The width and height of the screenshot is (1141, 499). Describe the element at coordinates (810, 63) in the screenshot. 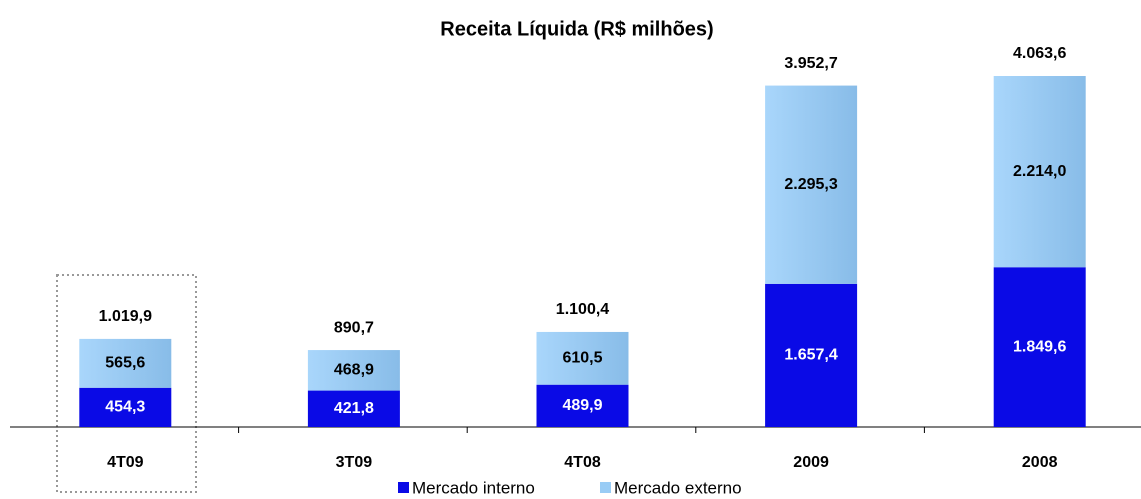

I see `total-label: 3.952,7` at that location.